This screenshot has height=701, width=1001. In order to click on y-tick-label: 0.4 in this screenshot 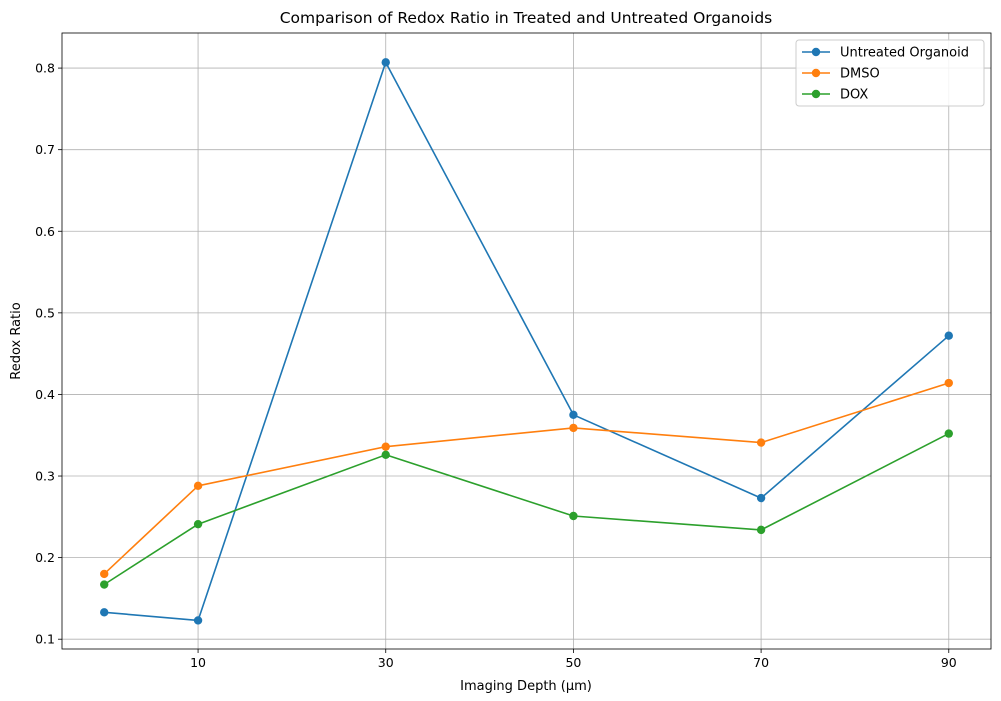, I will do `click(45, 394)`.